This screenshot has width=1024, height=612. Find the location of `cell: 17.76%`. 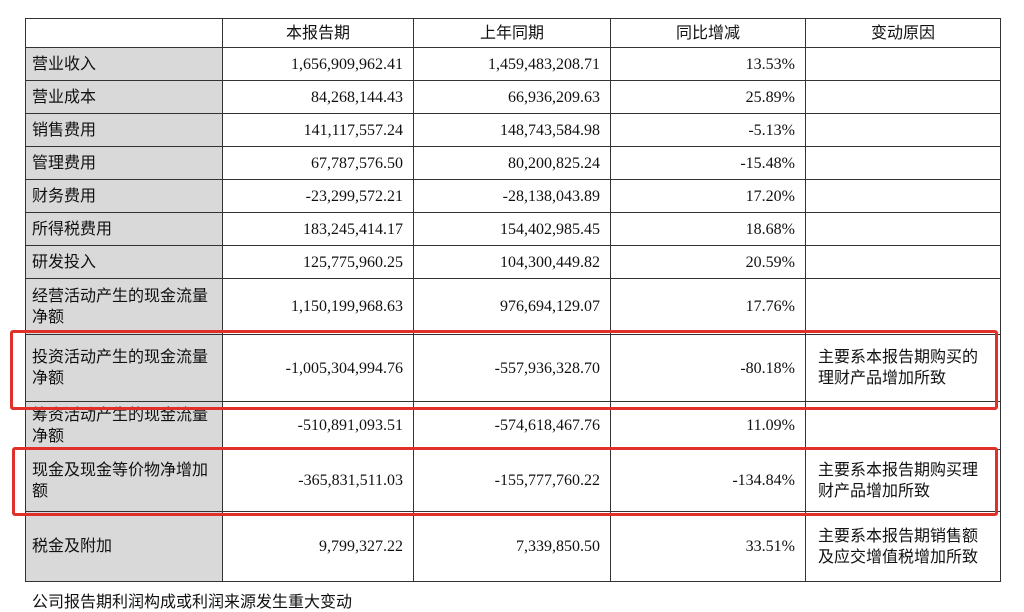

cell: 17.76% is located at coordinates (708, 306).